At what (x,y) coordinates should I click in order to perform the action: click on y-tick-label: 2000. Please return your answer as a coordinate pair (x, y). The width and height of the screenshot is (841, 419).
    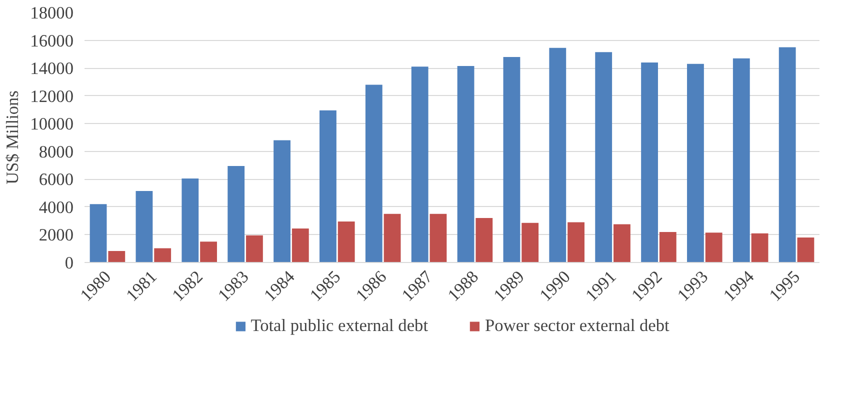
    Looking at the image, I should click on (56, 235).